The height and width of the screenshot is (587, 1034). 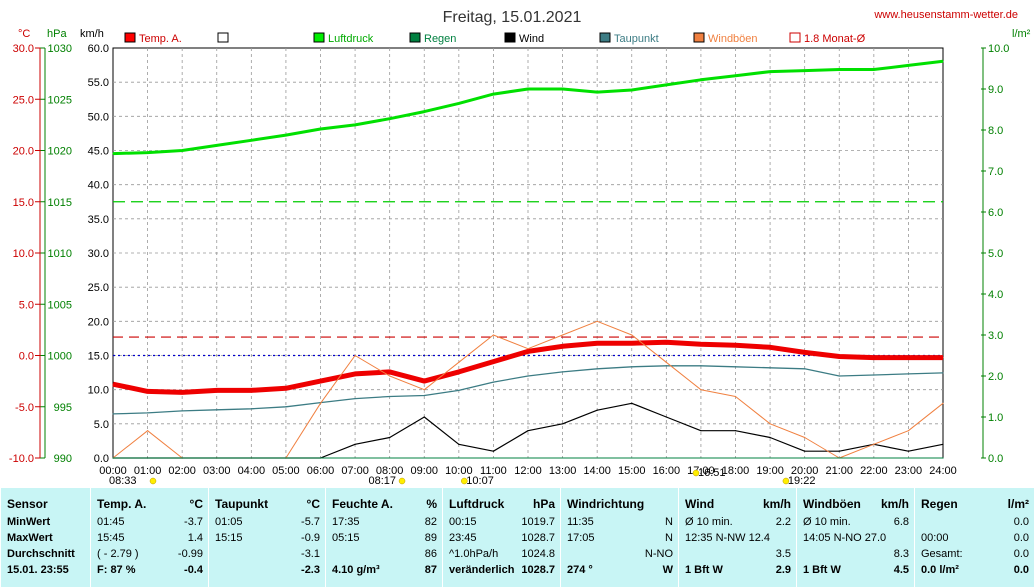 I want to click on stats-cell-value: 1028.7, so click(x=538, y=570).